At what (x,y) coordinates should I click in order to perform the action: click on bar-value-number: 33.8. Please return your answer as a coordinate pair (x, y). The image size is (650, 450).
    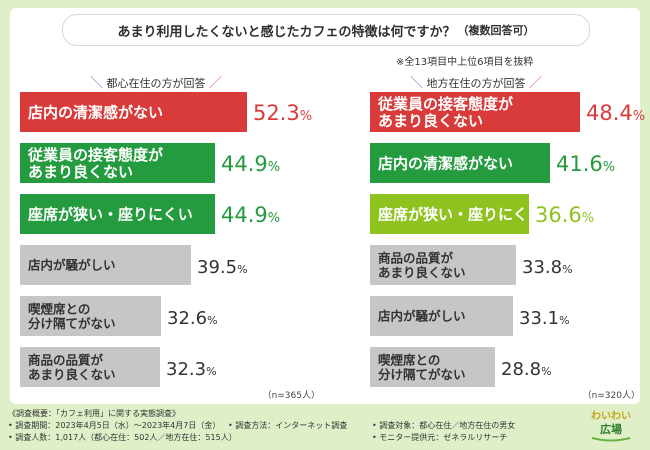
    Looking at the image, I should click on (542, 267).